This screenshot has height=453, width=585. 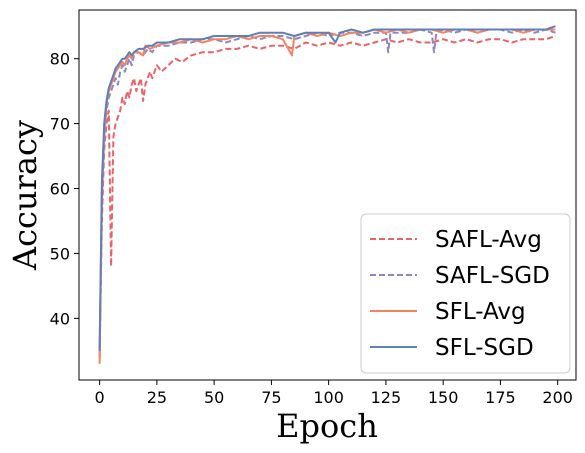 I want to click on x-tick-label: 75, so click(x=271, y=397).